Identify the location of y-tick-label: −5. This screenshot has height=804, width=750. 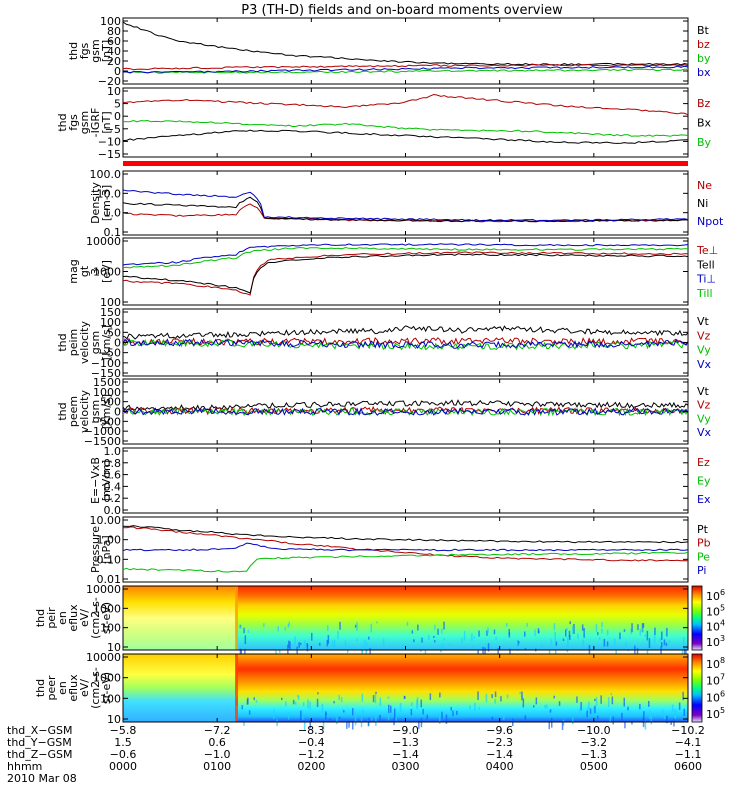
(113, 129).